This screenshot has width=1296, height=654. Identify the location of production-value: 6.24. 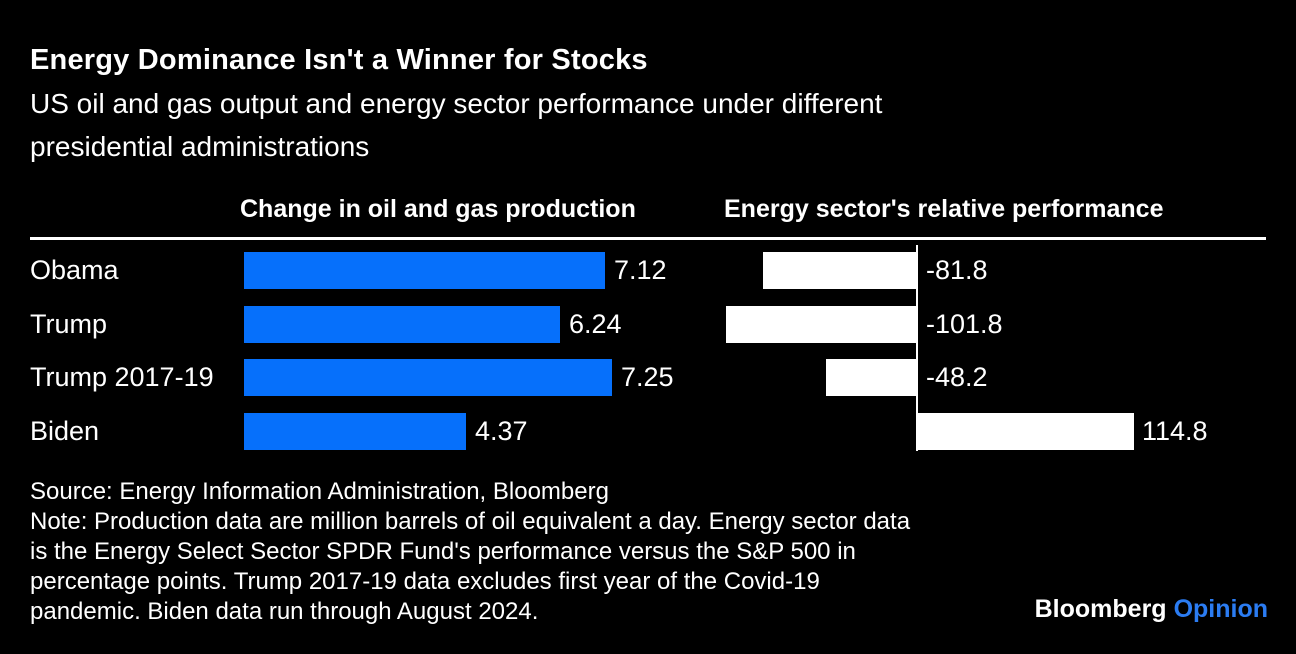
(595, 324).